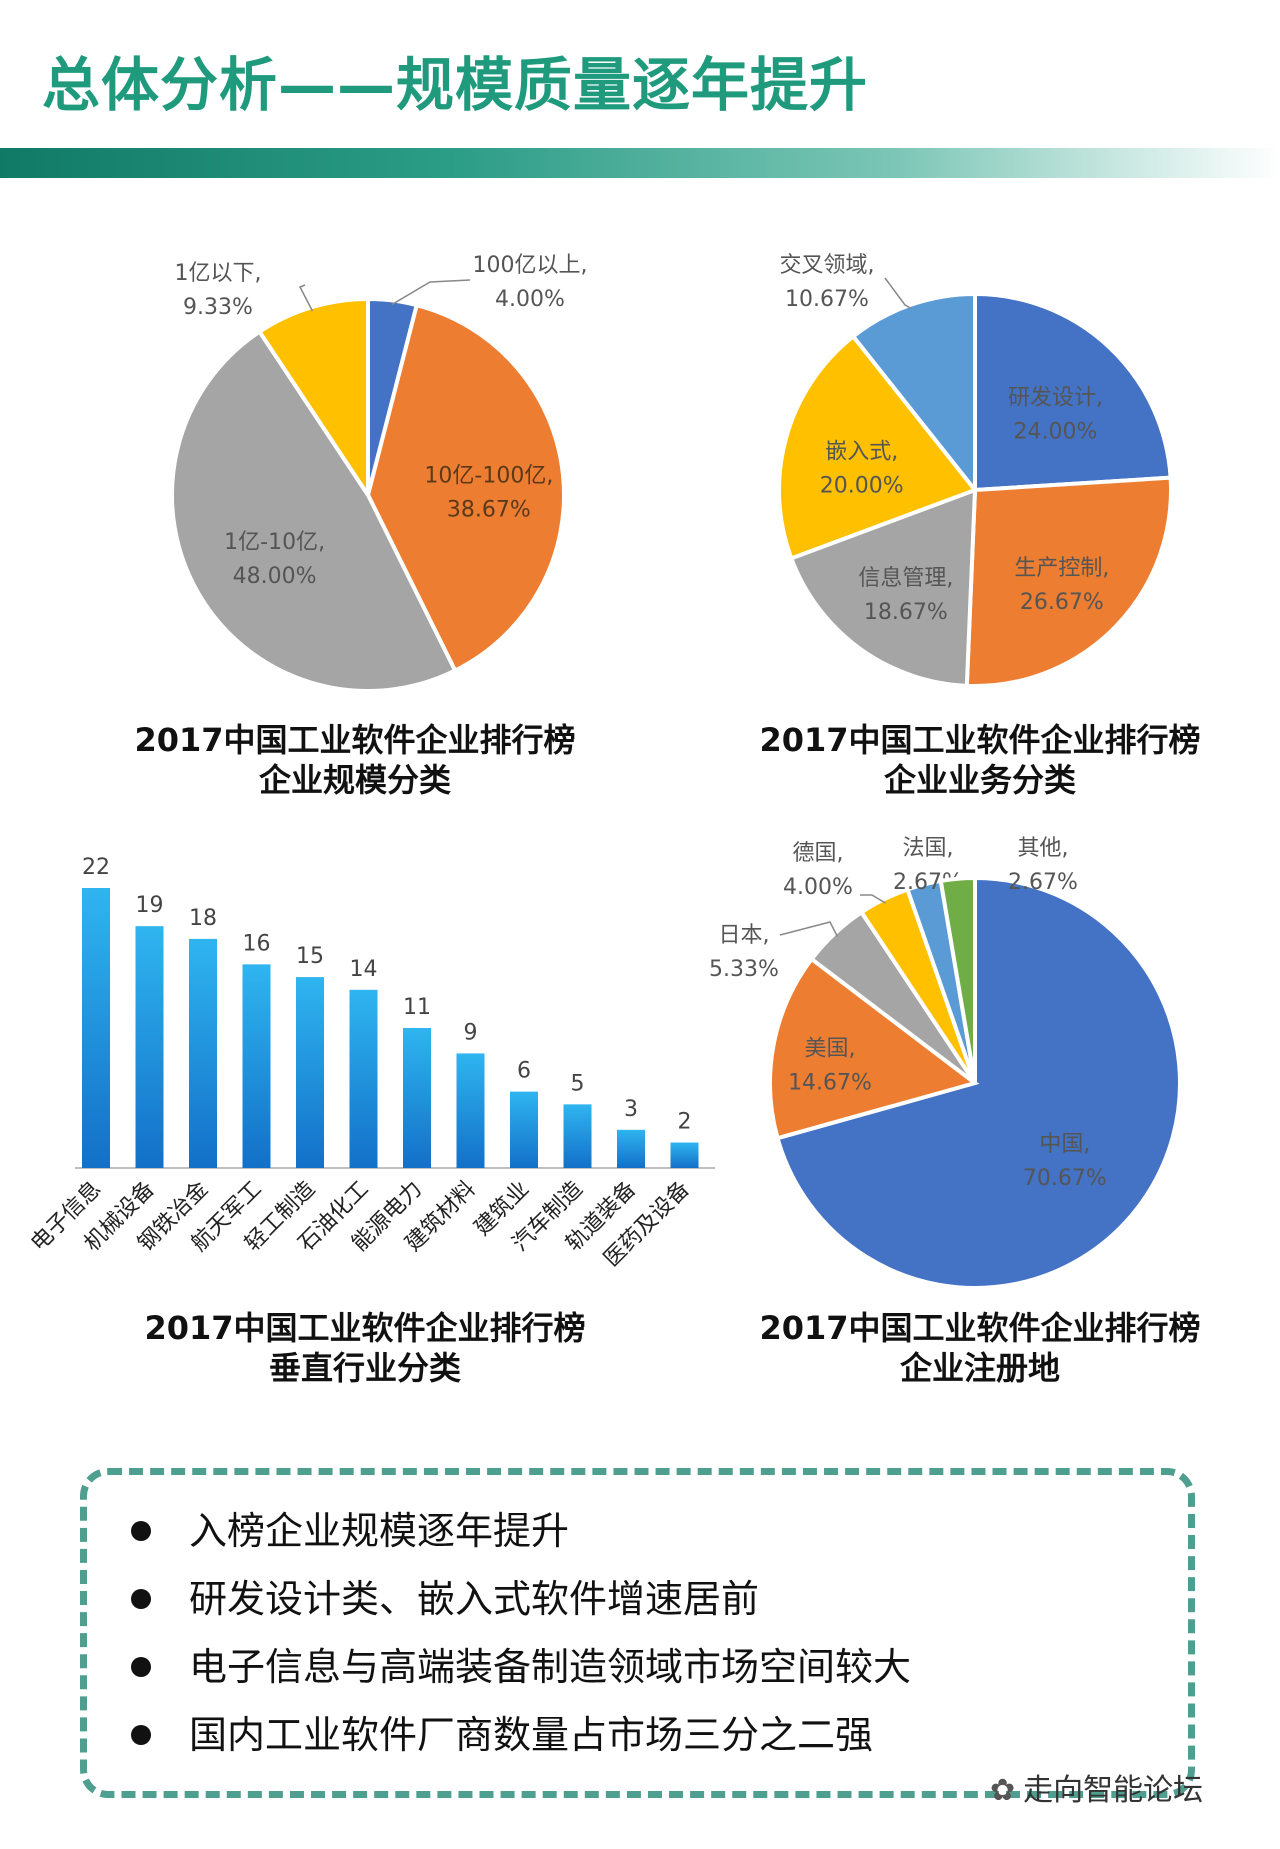  Describe the element at coordinates (364, 1368) in the screenshot. I see `caption-industry-line2: 垂直行业分类` at that location.